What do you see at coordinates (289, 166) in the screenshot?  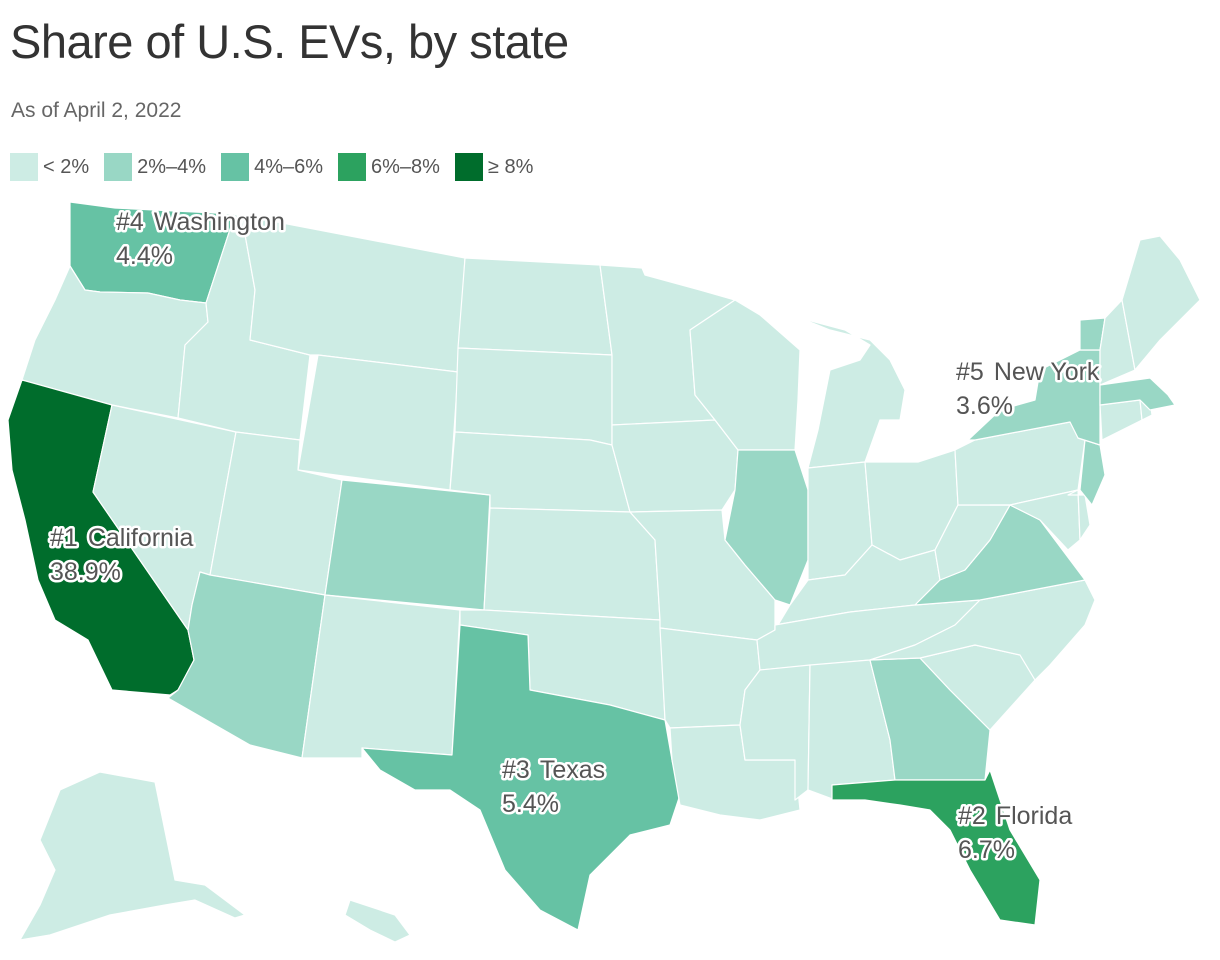 I see `legend-label: 4%–6%` at bounding box center [289, 166].